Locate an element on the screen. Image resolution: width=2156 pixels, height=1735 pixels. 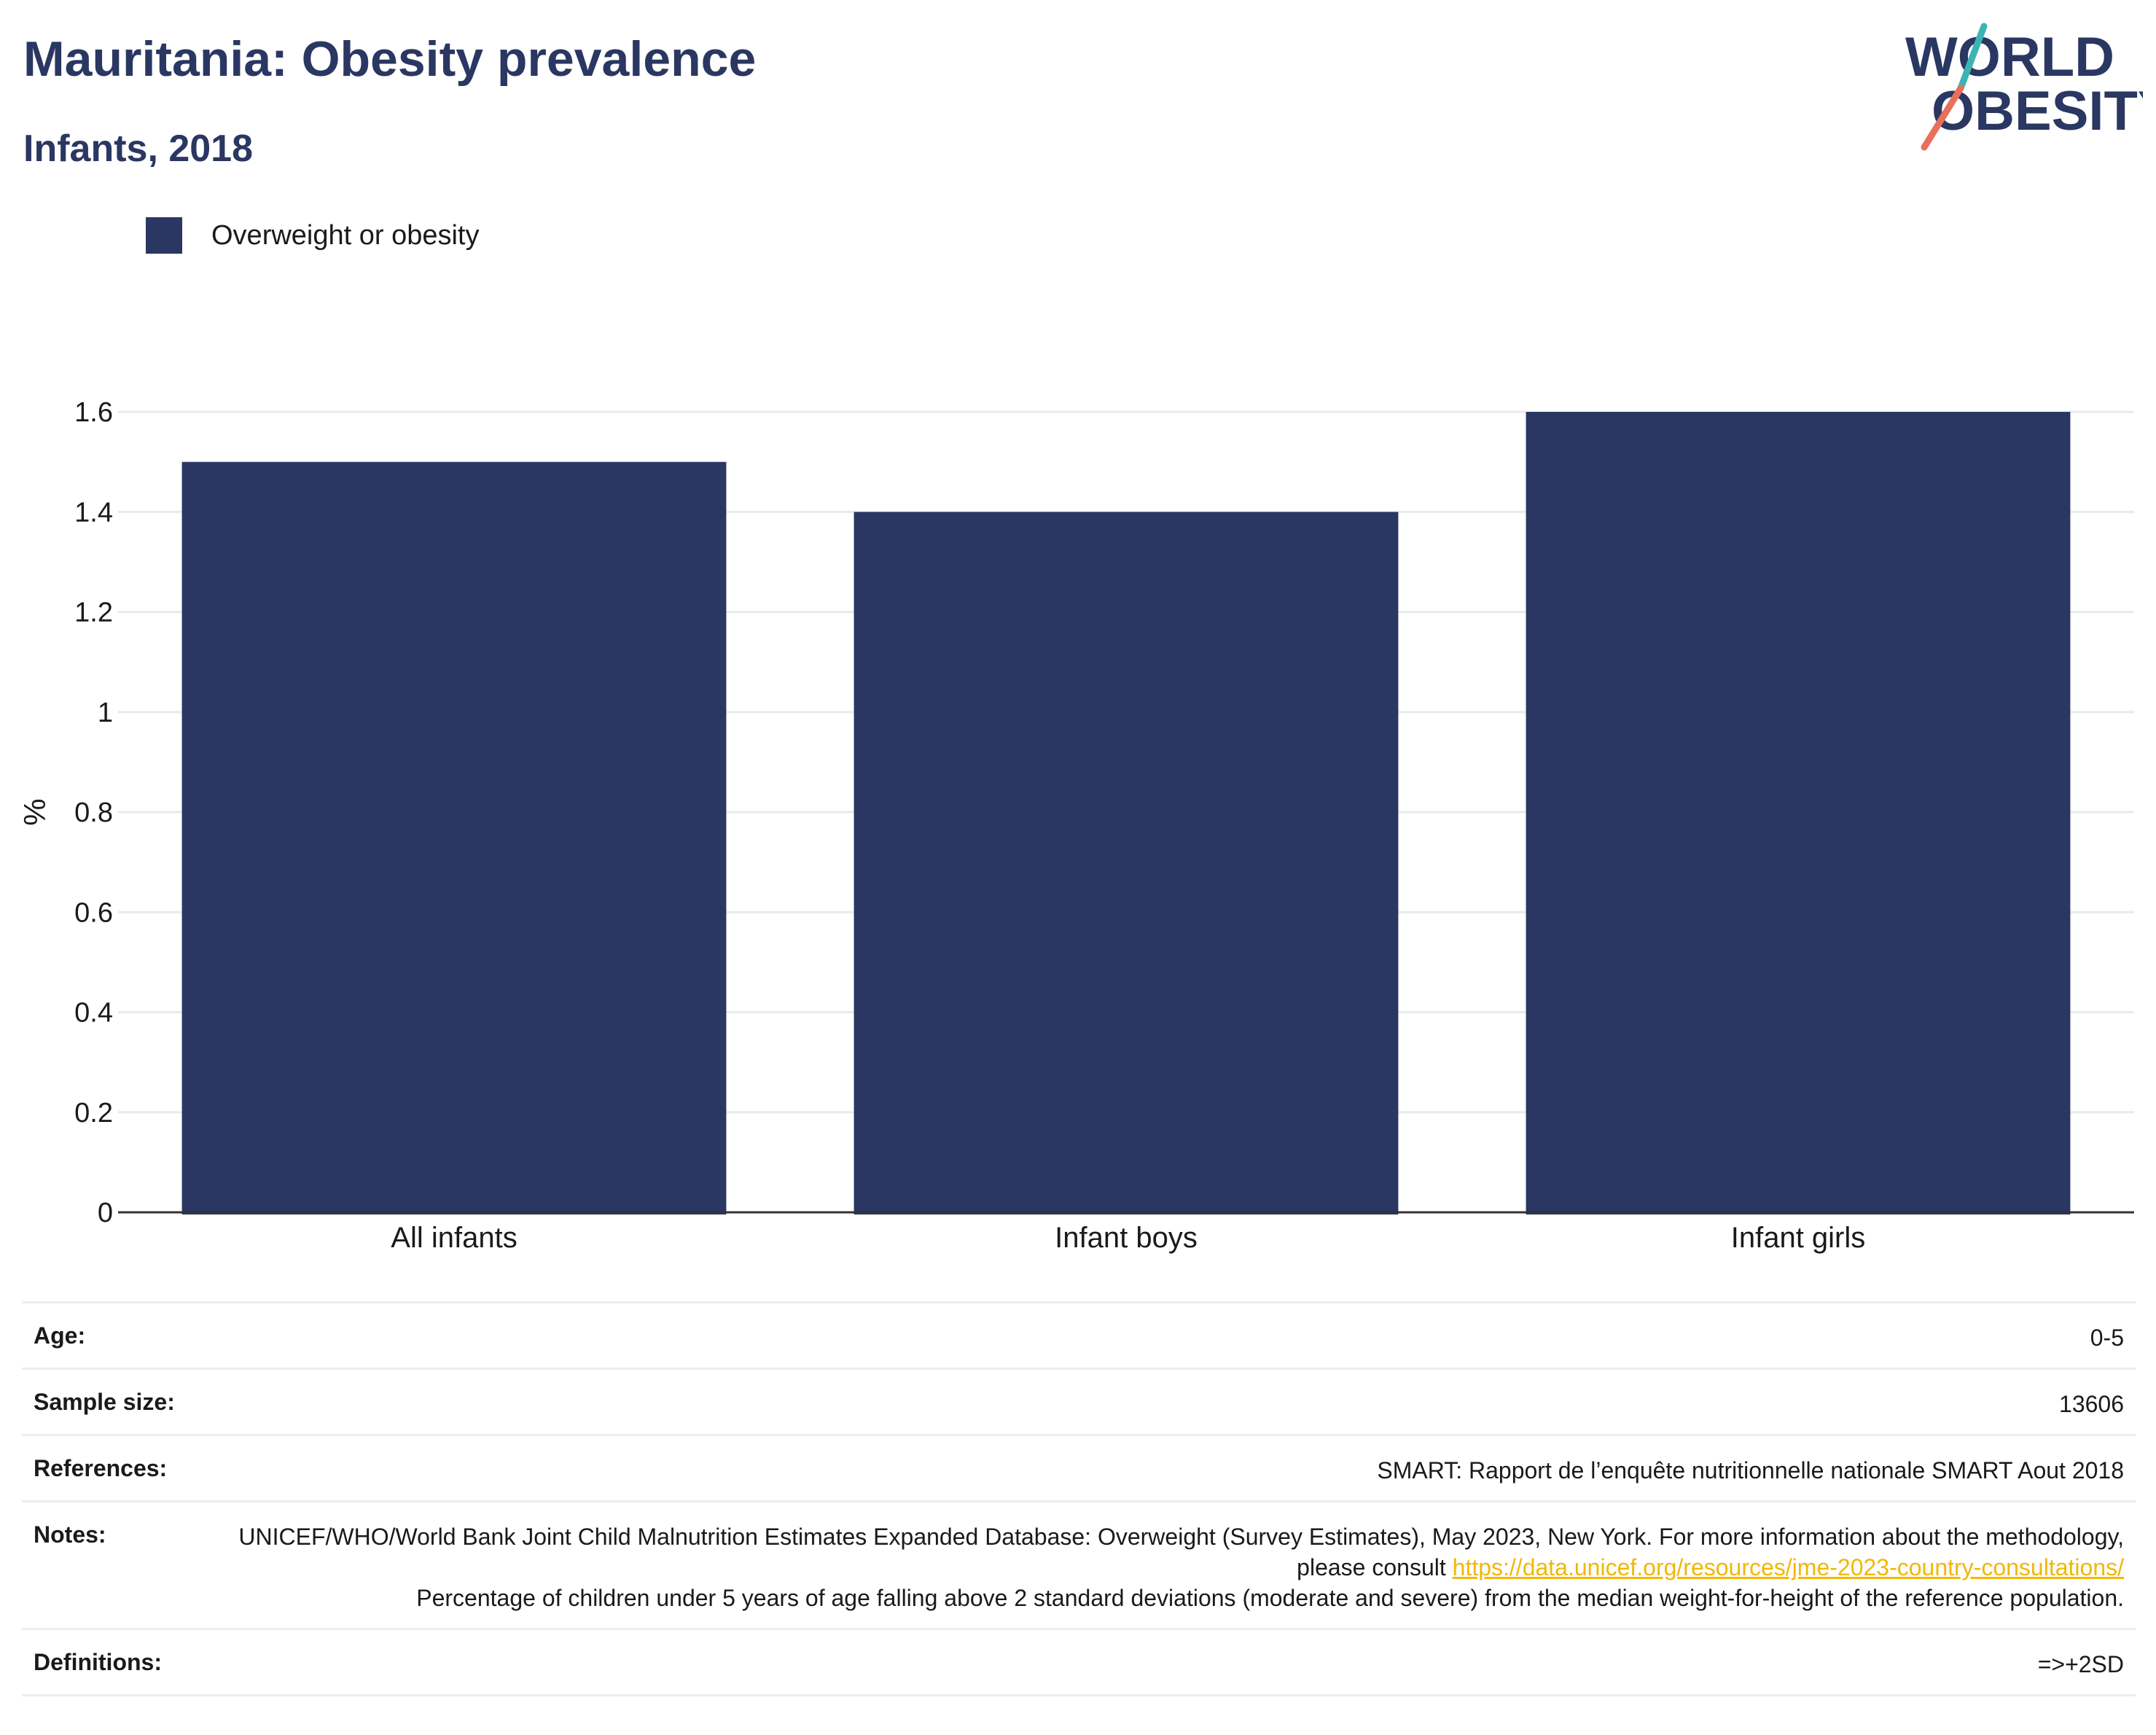
world-obesity-logo: WORLD OBESITY is located at coordinates (2029, 88).